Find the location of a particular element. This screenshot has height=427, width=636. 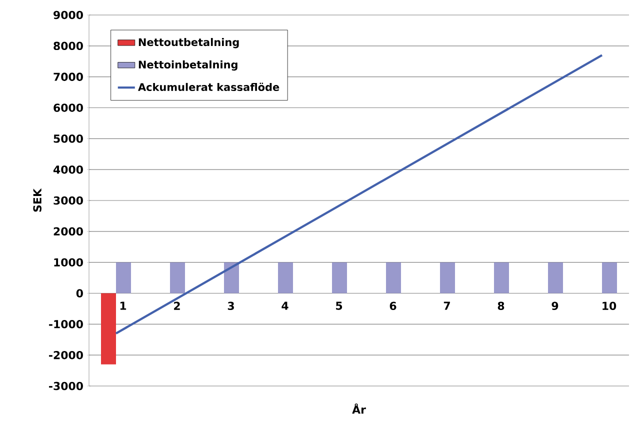

y-tick-label: 6000 is located at coordinates (68, 108).